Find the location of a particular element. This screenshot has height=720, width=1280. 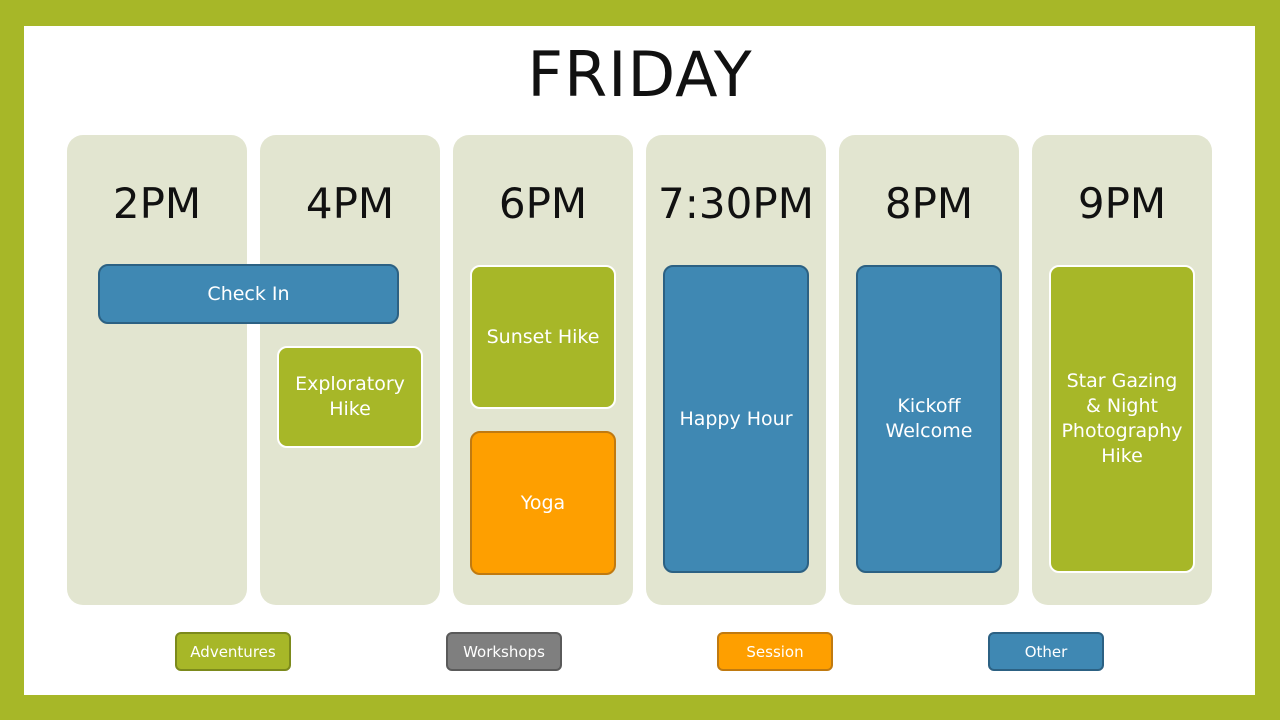

time-label: 4PM is located at coordinates (350, 203).